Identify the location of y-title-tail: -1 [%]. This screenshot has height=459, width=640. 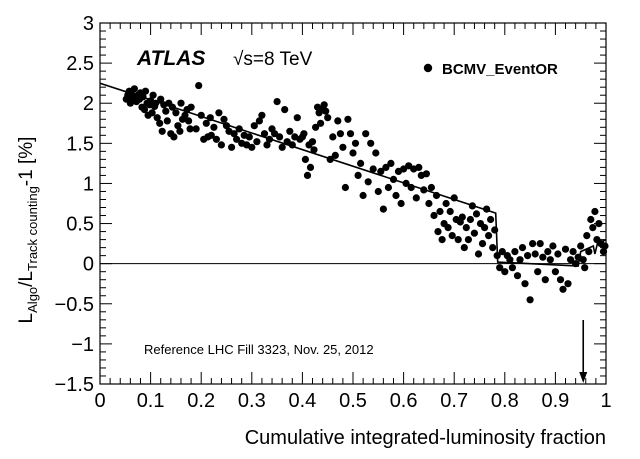
(26, 162).